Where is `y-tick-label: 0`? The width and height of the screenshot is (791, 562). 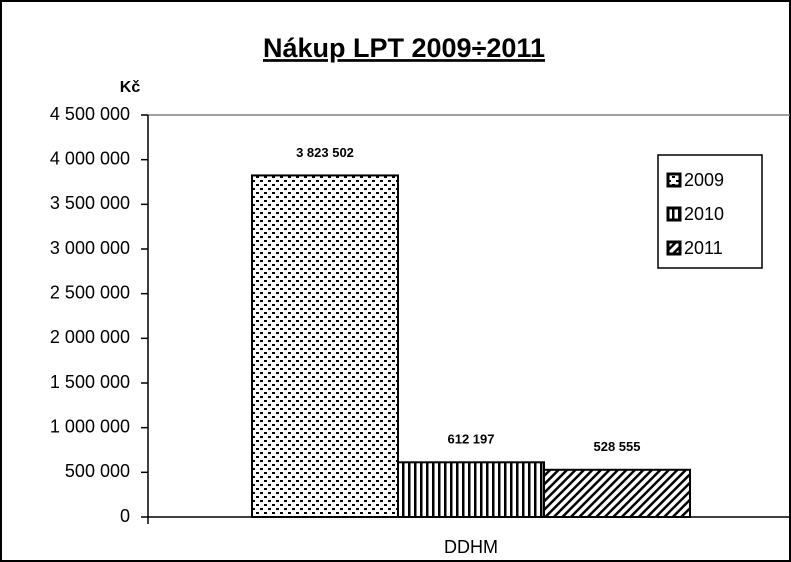 y-tick-label: 0 is located at coordinates (125, 516).